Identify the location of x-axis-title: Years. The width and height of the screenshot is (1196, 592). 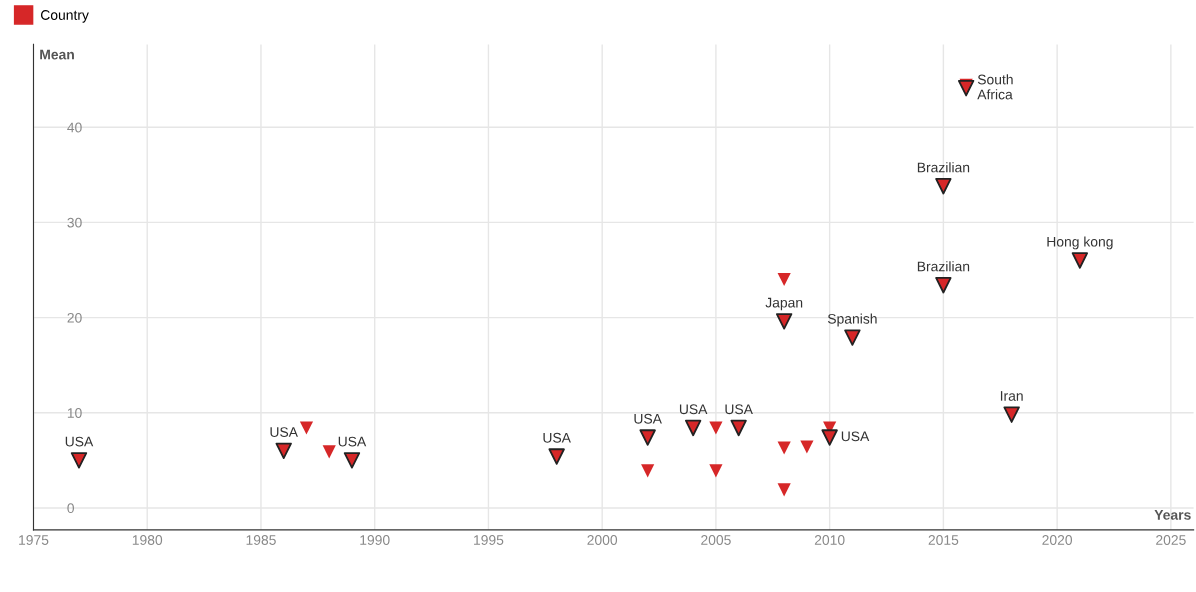
(1172, 515).